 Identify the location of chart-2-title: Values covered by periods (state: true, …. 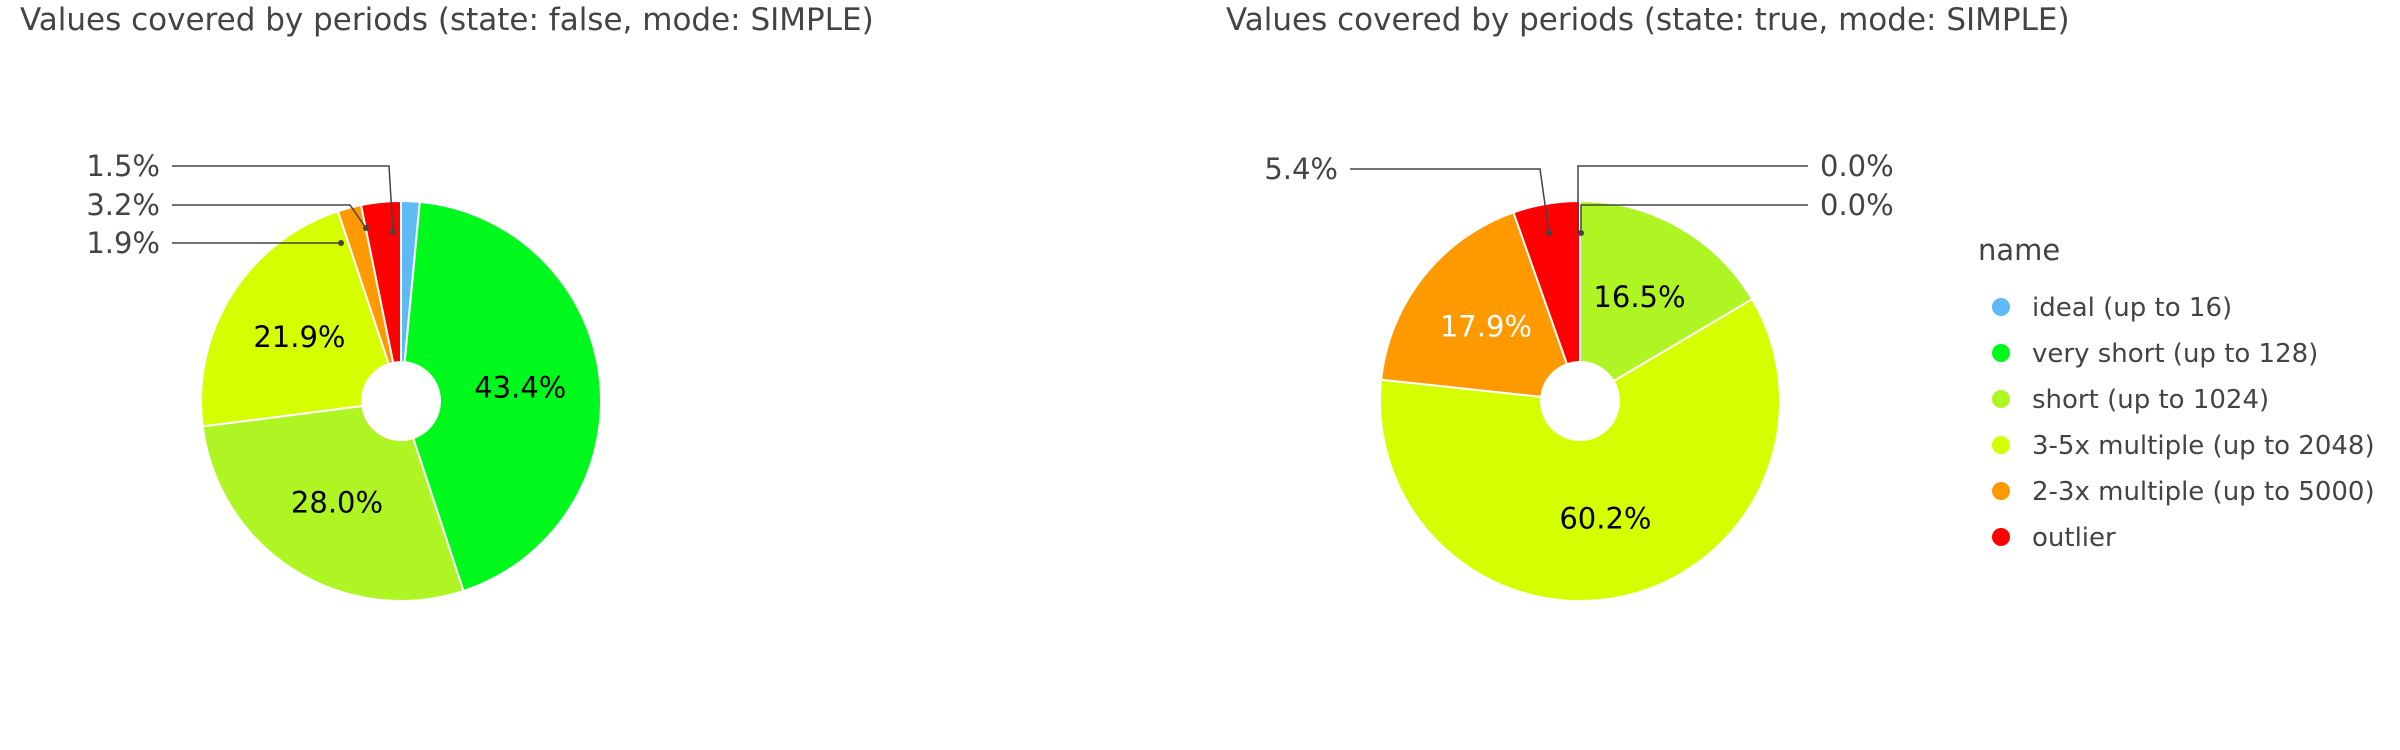
(1648, 20).